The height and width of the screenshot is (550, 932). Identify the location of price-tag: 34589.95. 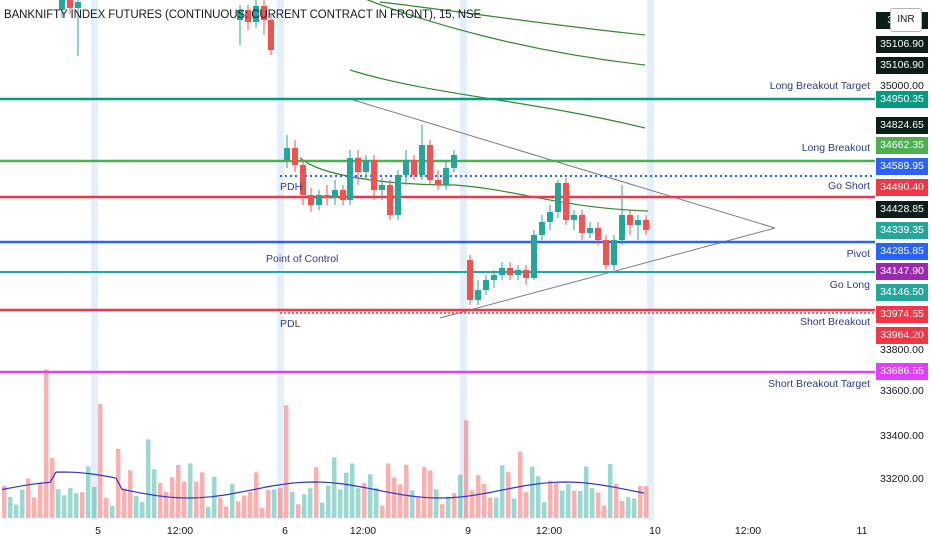
(902, 166).